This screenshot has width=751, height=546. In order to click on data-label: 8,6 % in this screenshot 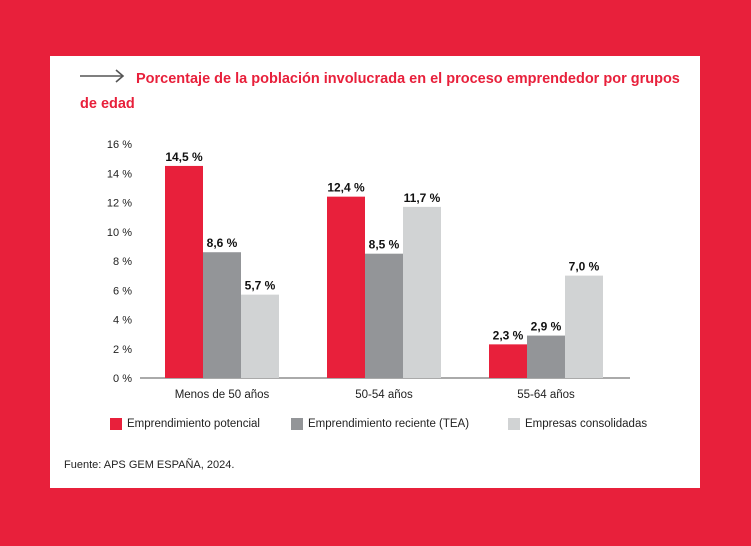, I will do `click(222, 243)`.